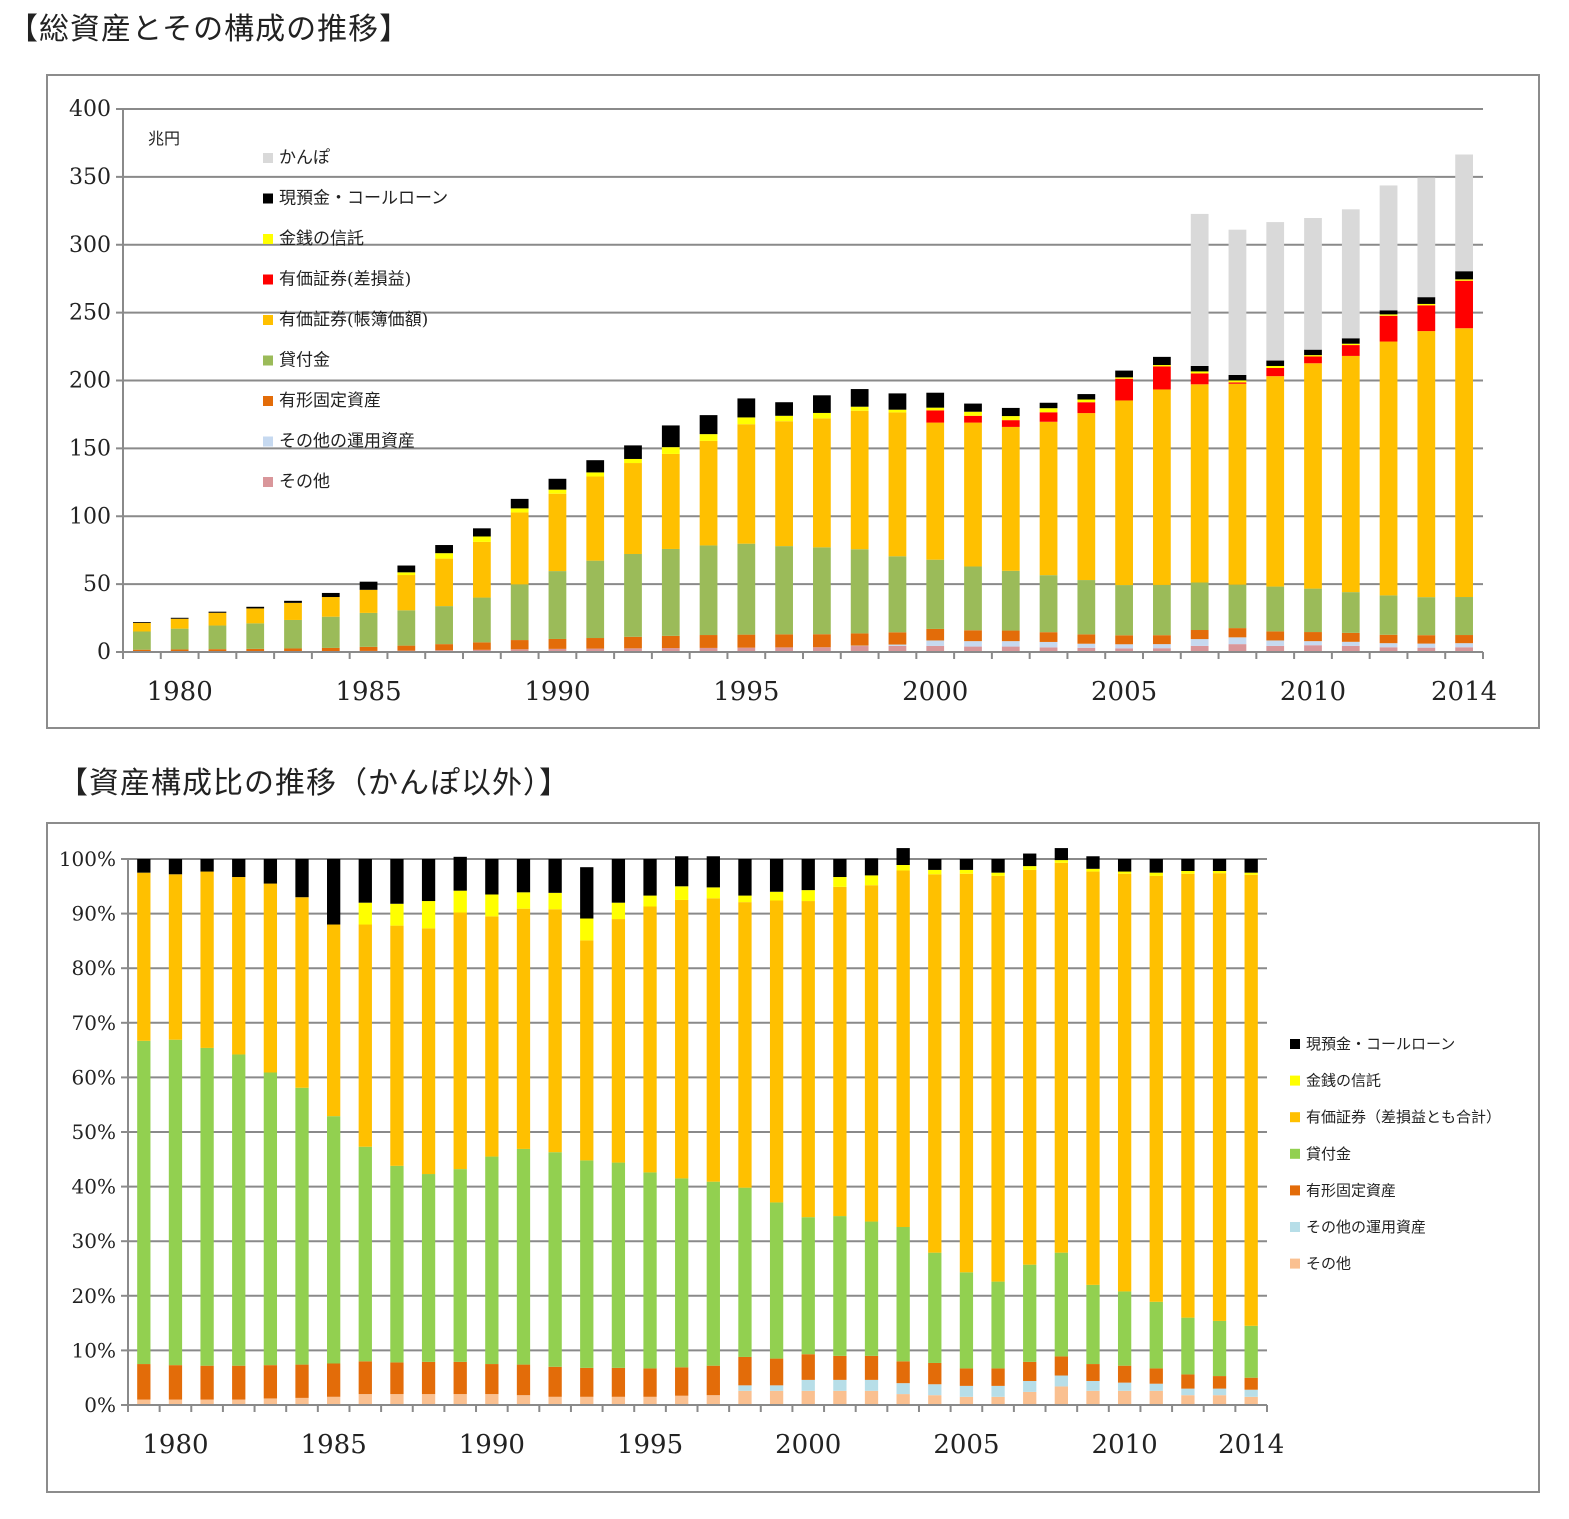  Describe the element at coordinates (90, 448) in the screenshot. I see `y-tick-label: 150` at that location.